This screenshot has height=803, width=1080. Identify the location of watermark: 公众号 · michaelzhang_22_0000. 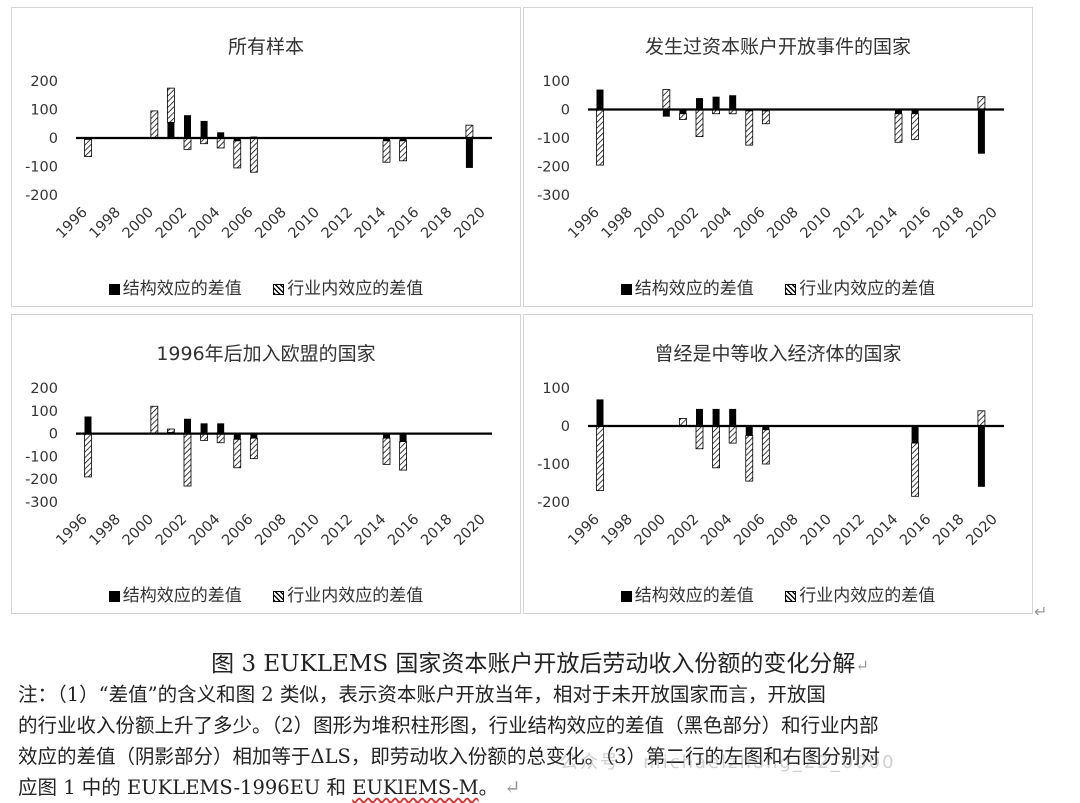
(728, 762).